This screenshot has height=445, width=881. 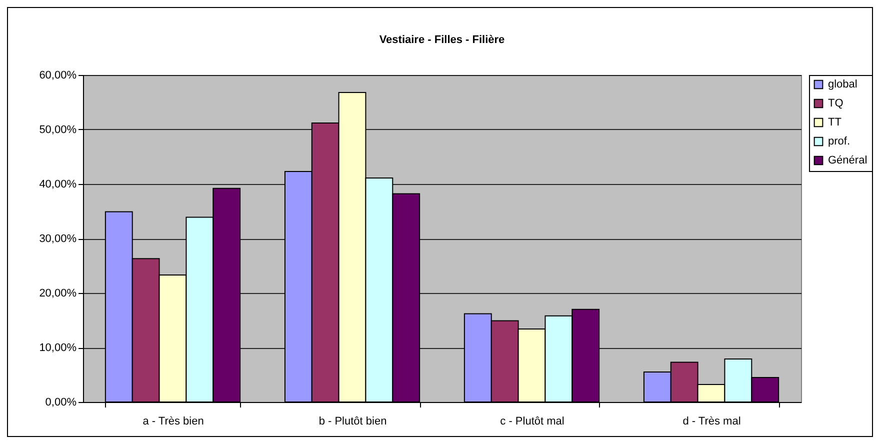 I want to click on x-tick-label: c - Plutôt mal, so click(x=532, y=422).